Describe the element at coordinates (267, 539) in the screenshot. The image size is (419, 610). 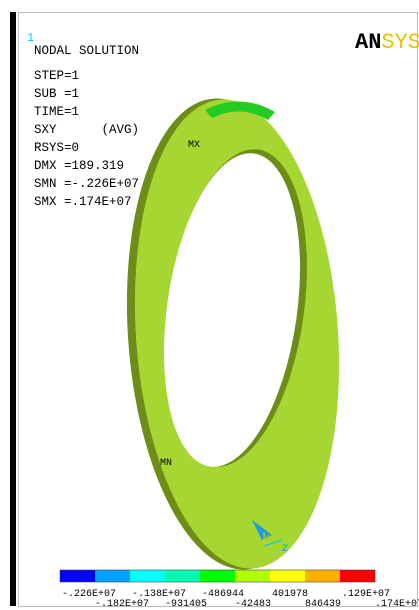
I see `triad-label: Y` at that location.